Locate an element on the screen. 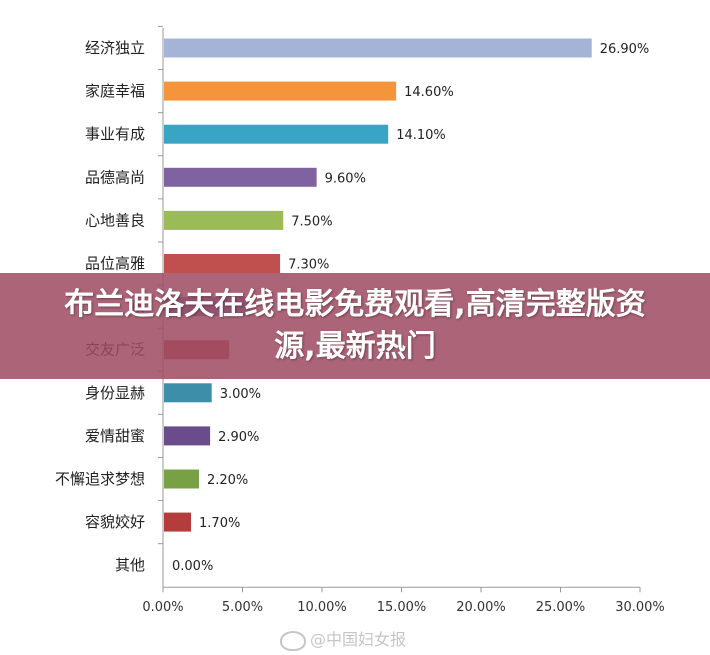  watermark-text: @中国妇女报 is located at coordinates (358, 639).